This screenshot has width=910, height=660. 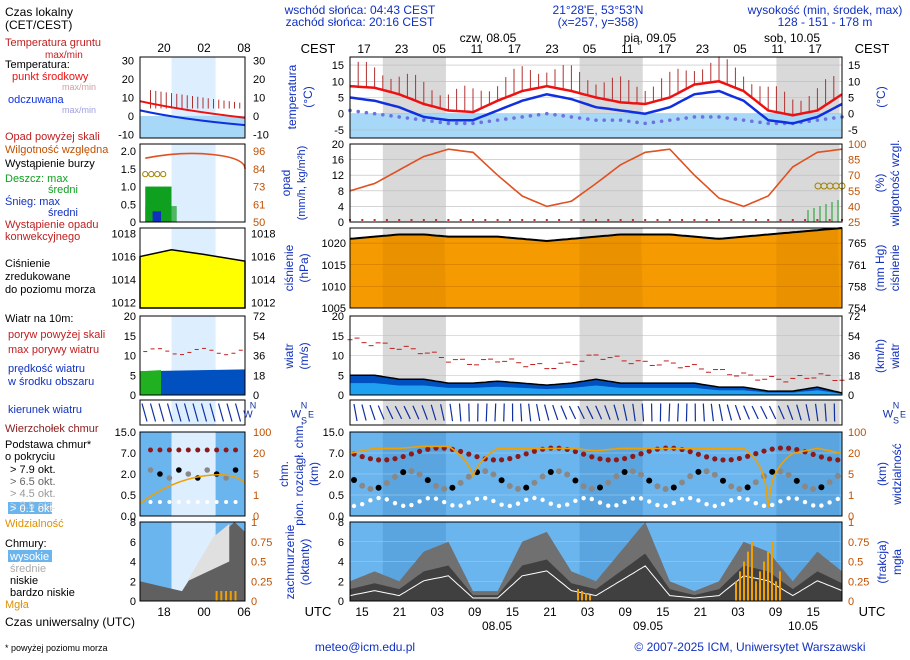 I want to click on legend-utc-tick: 18, so click(x=164, y=612).